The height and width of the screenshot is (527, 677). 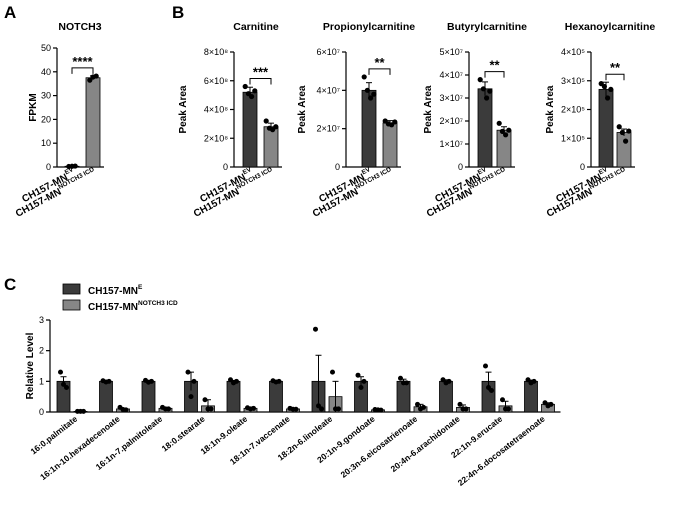 What do you see at coordinates (115, 290) in the screenshot?
I see `chart-c-legend-label-1: CH157-MNE` at bounding box center [115, 290].